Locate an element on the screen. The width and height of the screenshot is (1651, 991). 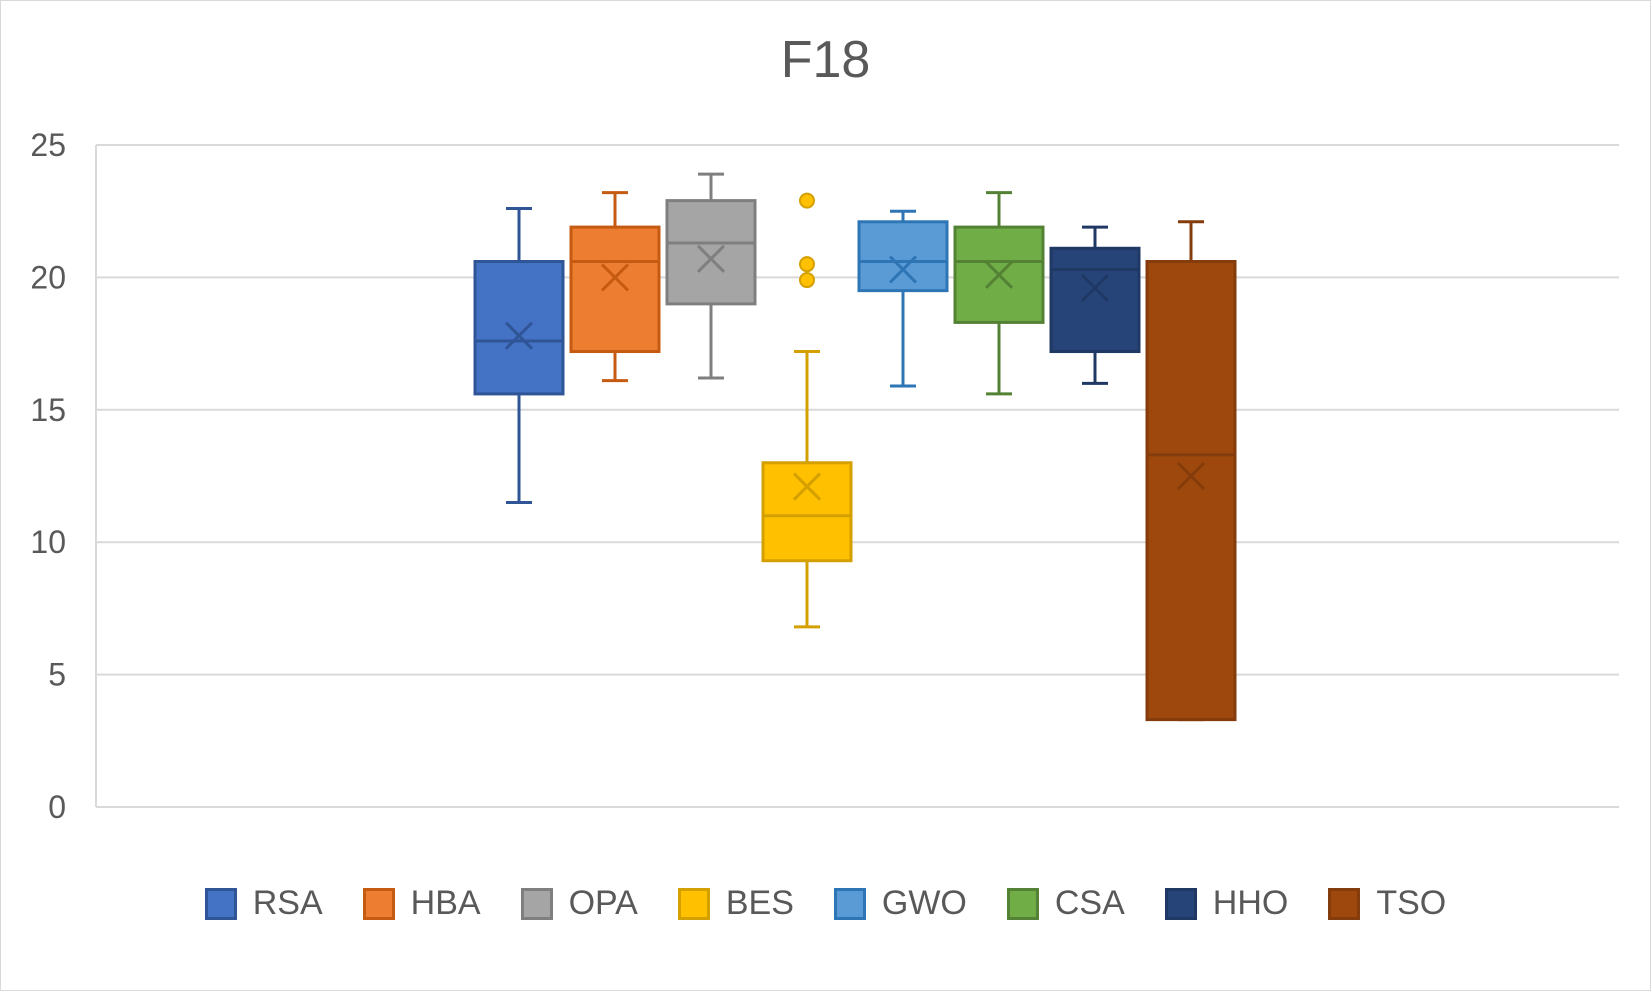
legend-label: HHO is located at coordinates (1250, 903).